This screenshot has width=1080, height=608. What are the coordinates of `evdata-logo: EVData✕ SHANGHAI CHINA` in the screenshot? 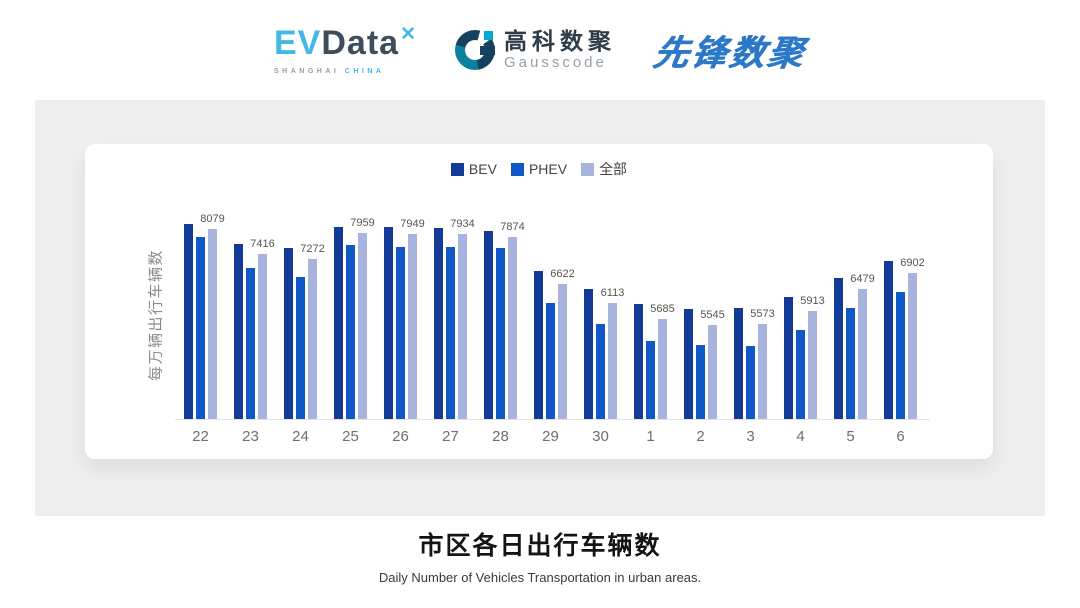 It's located at (345, 49).